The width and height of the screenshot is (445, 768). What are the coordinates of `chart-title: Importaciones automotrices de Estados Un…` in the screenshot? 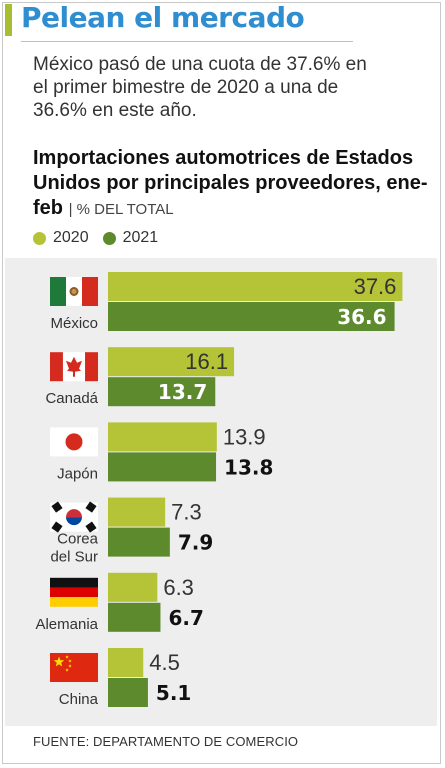 It's located at (233, 184).